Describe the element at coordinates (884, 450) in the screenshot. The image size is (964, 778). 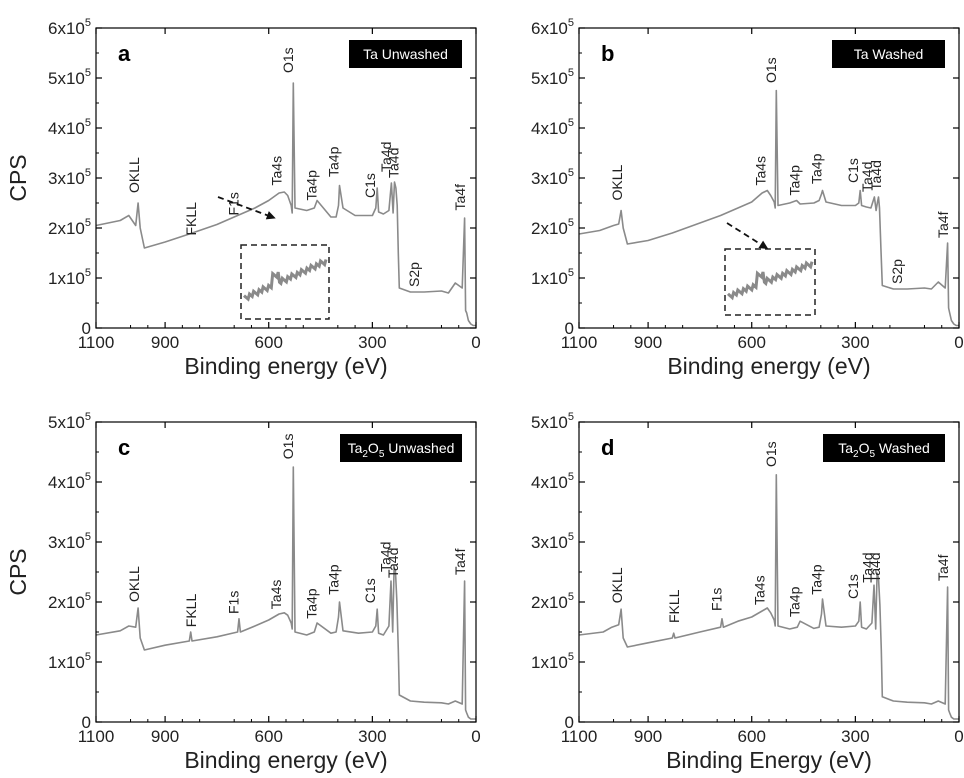
I see `sample-badge-label: Ta2O5 Washed` at that location.